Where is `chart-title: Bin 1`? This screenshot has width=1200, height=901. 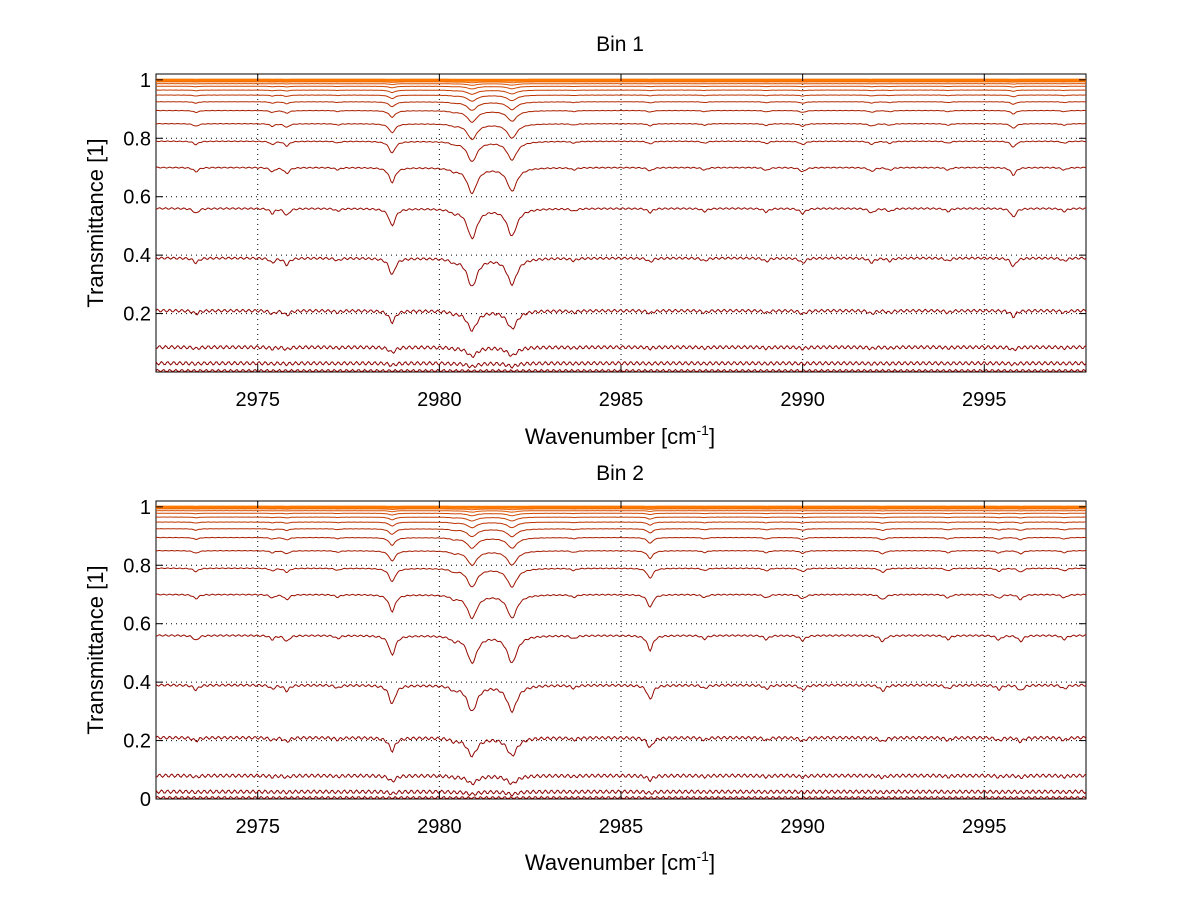
chart-title: Bin 1 is located at coordinates (620, 44).